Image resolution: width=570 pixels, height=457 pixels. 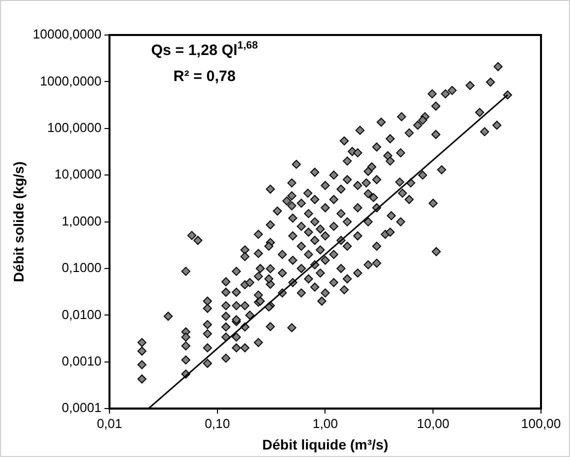 I want to click on y-tick-label: 1,0000, so click(x=82, y=220).